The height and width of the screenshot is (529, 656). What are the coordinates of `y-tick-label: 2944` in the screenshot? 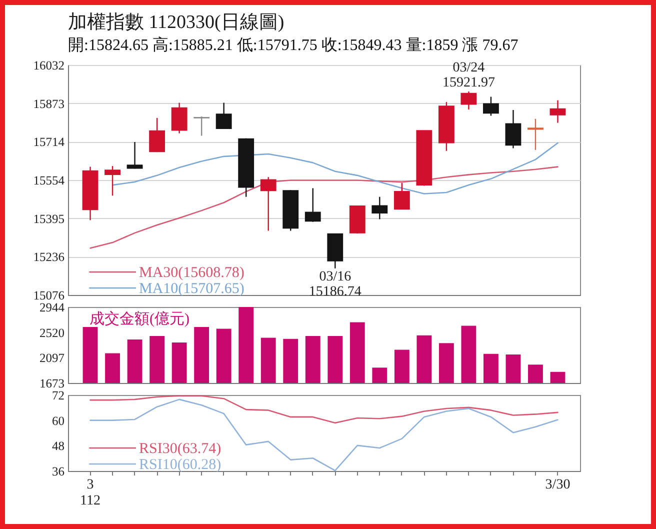 It's located at (53, 307).